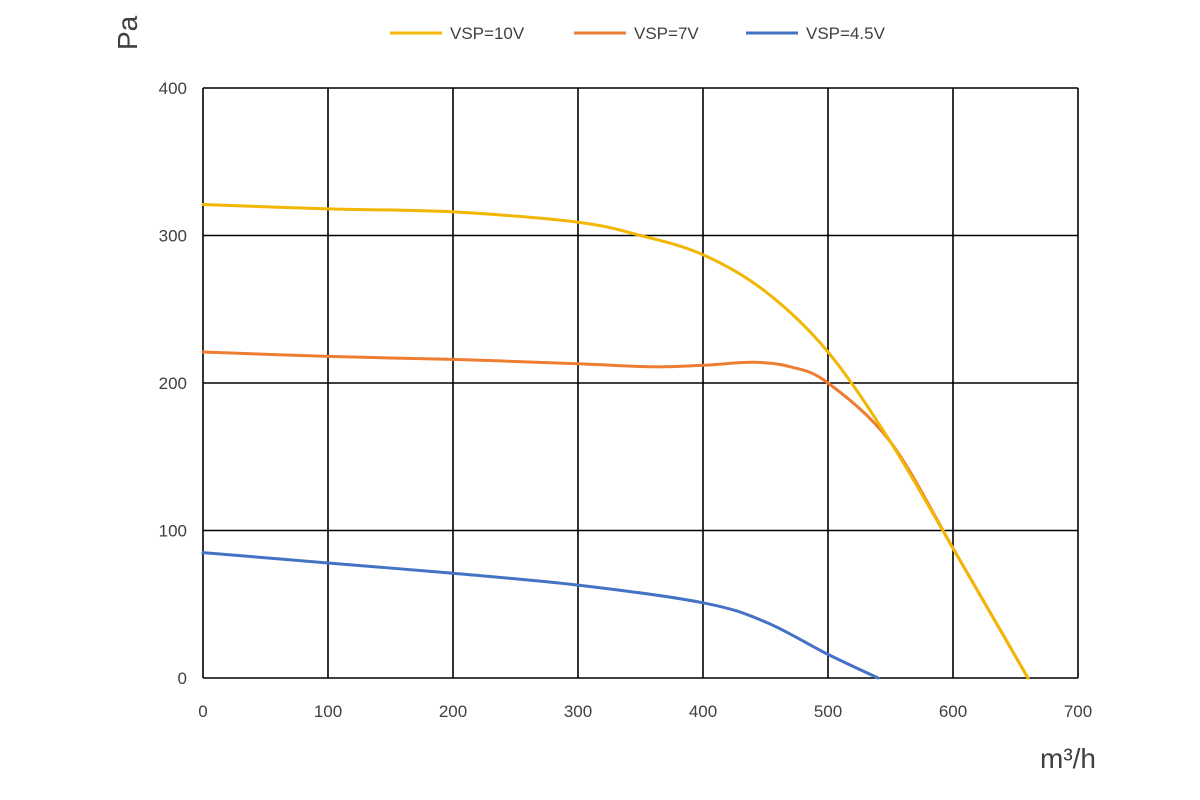 Image resolution: width=1200 pixels, height=800 pixels. I want to click on legend-label: VSP=4.5V, so click(846, 33).